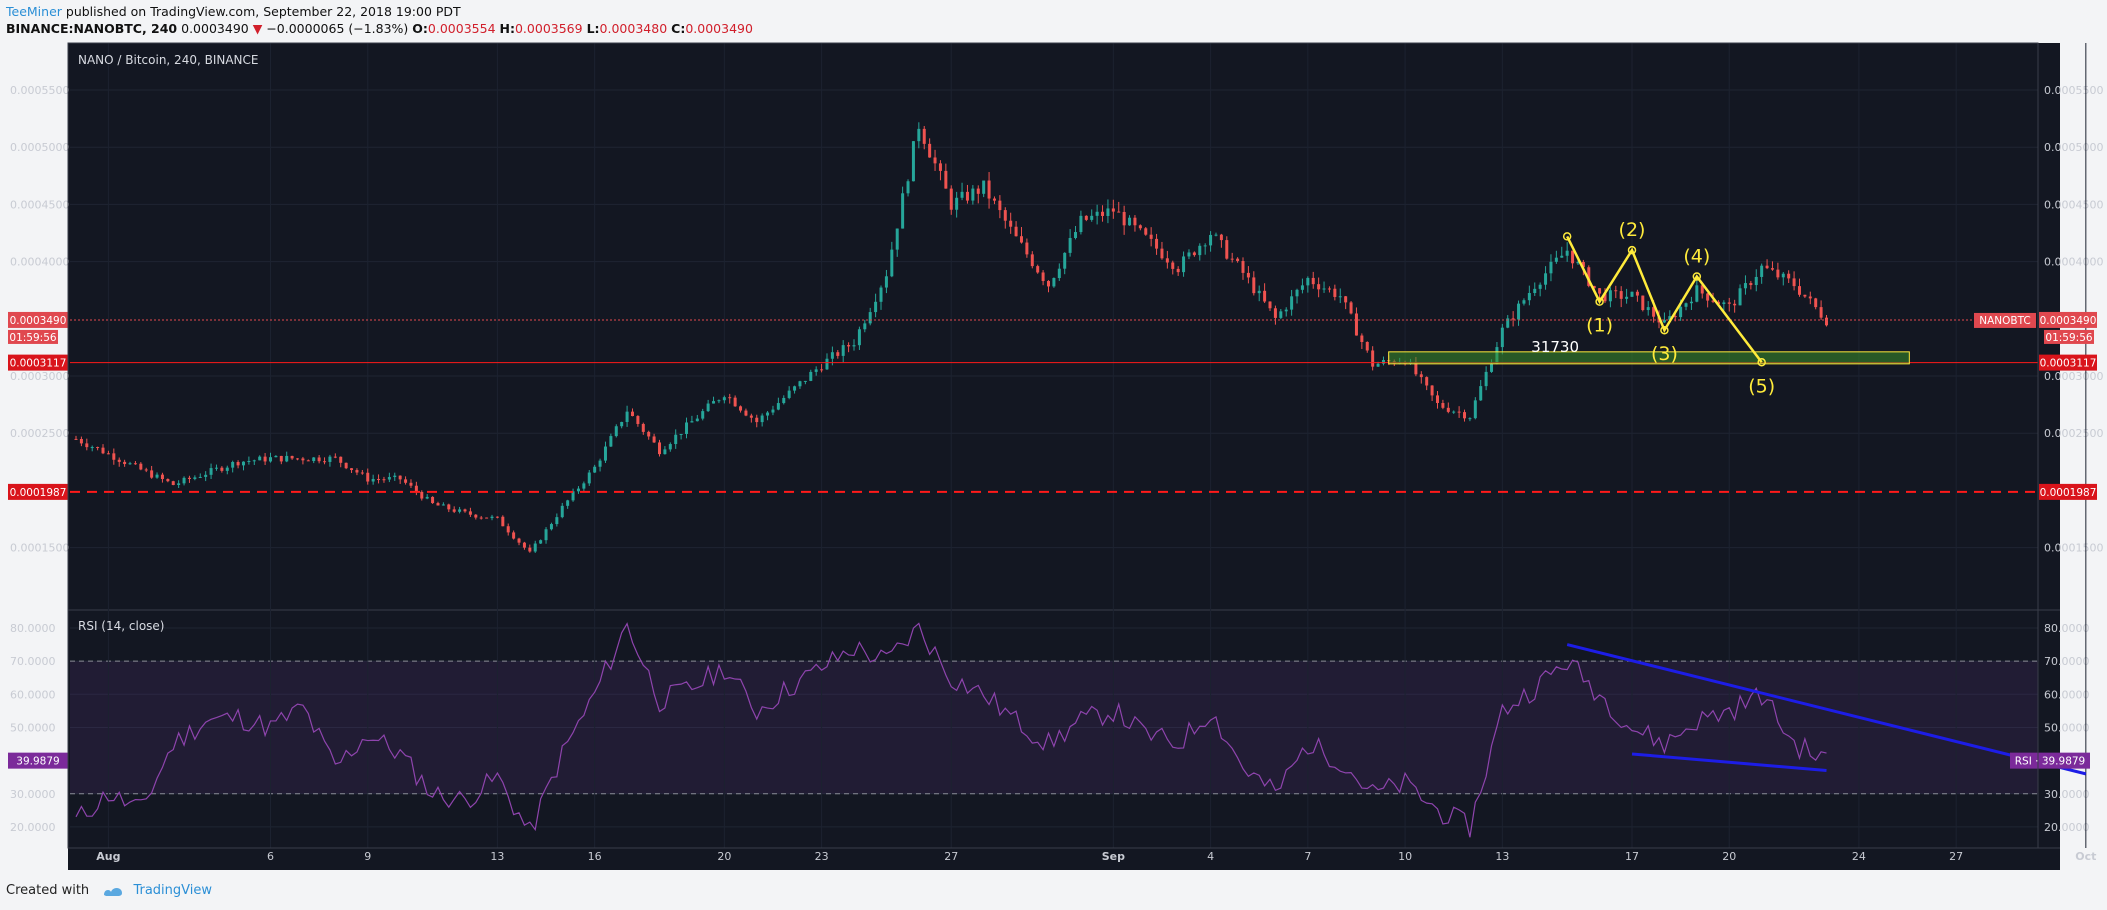 This screenshot has width=2107, height=910. Describe the element at coordinates (593, 28) in the screenshot. I see `low-label: L:` at that location.